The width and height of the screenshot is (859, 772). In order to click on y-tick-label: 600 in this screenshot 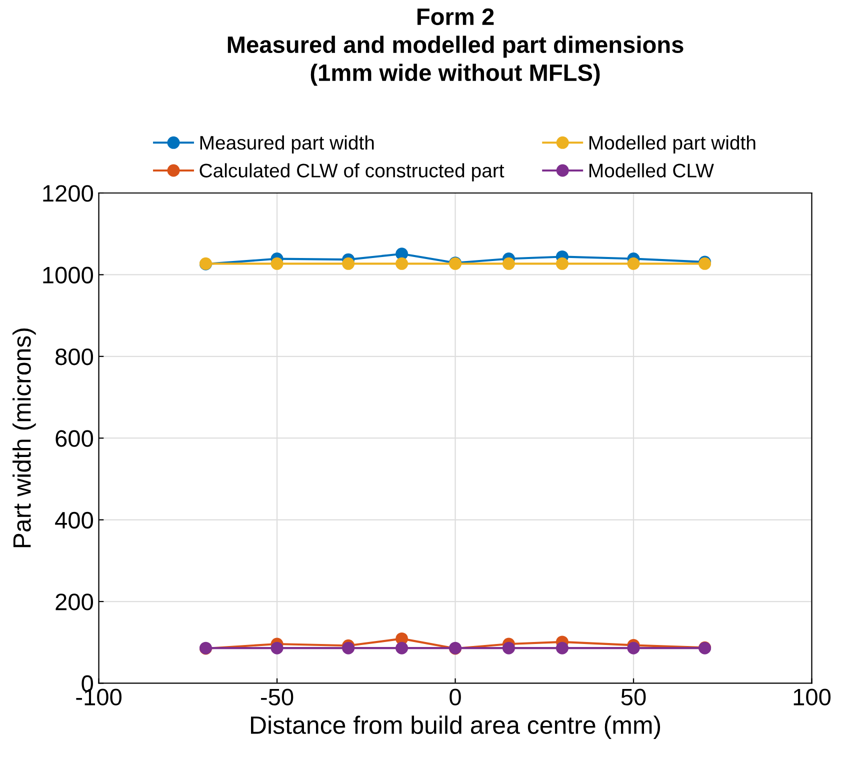, I will do `click(75, 438)`.